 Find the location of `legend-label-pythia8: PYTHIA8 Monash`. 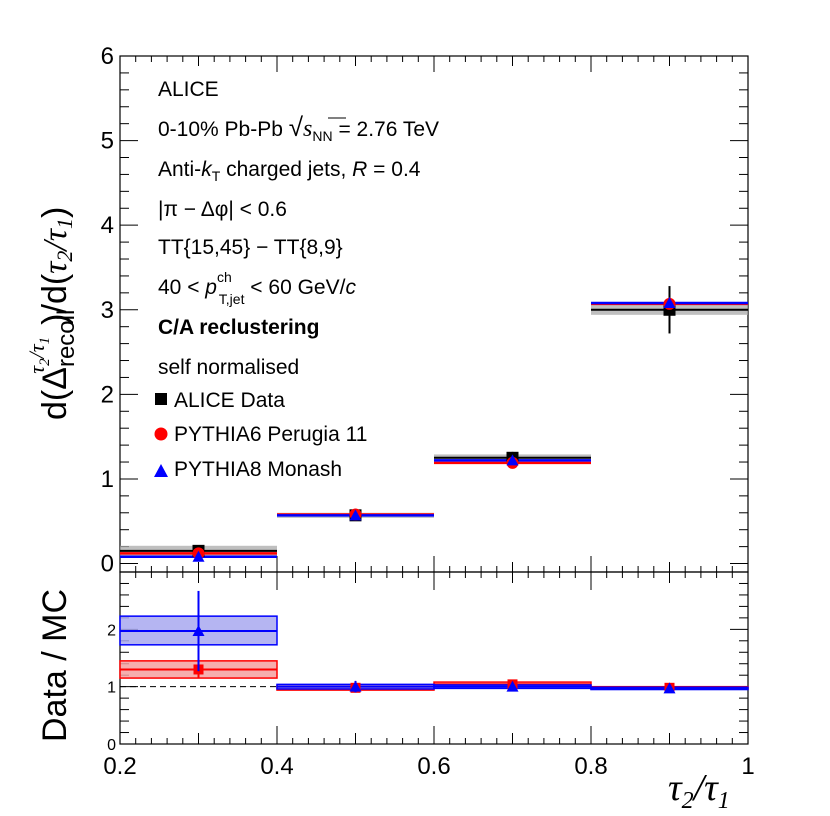

legend-label-pythia8: PYTHIA8 Monash is located at coordinates (258, 469).